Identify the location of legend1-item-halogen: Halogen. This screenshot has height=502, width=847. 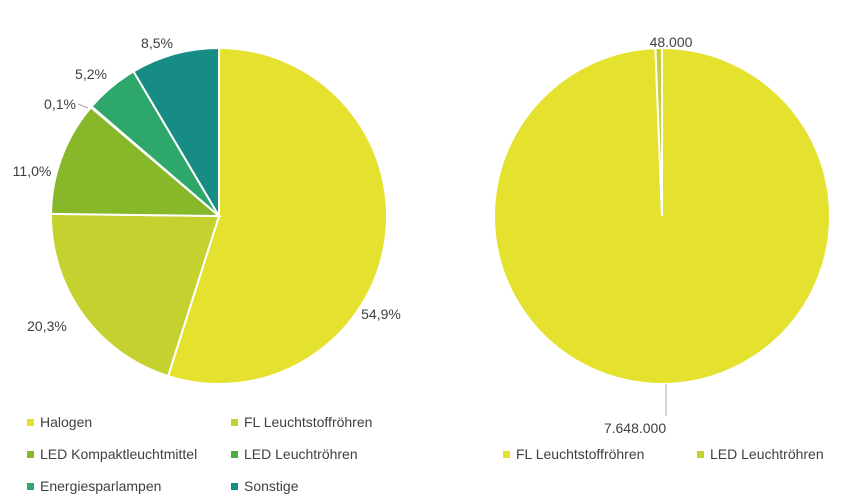
(59, 422).